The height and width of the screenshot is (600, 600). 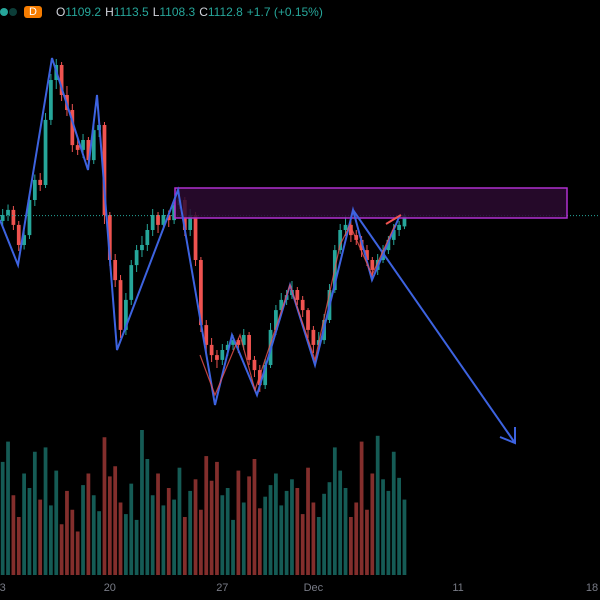 What do you see at coordinates (177, 12) in the screenshot?
I see `low-value: 1108.3` at bounding box center [177, 12].